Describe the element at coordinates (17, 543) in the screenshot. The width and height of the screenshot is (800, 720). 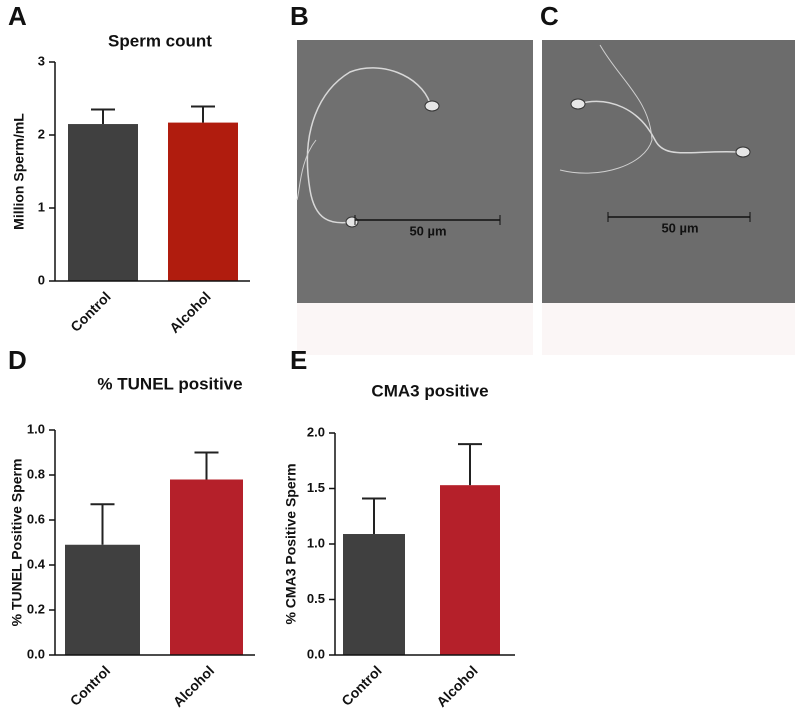
I see `y-axis-label: % TUNEL Positive Sperm` at that location.